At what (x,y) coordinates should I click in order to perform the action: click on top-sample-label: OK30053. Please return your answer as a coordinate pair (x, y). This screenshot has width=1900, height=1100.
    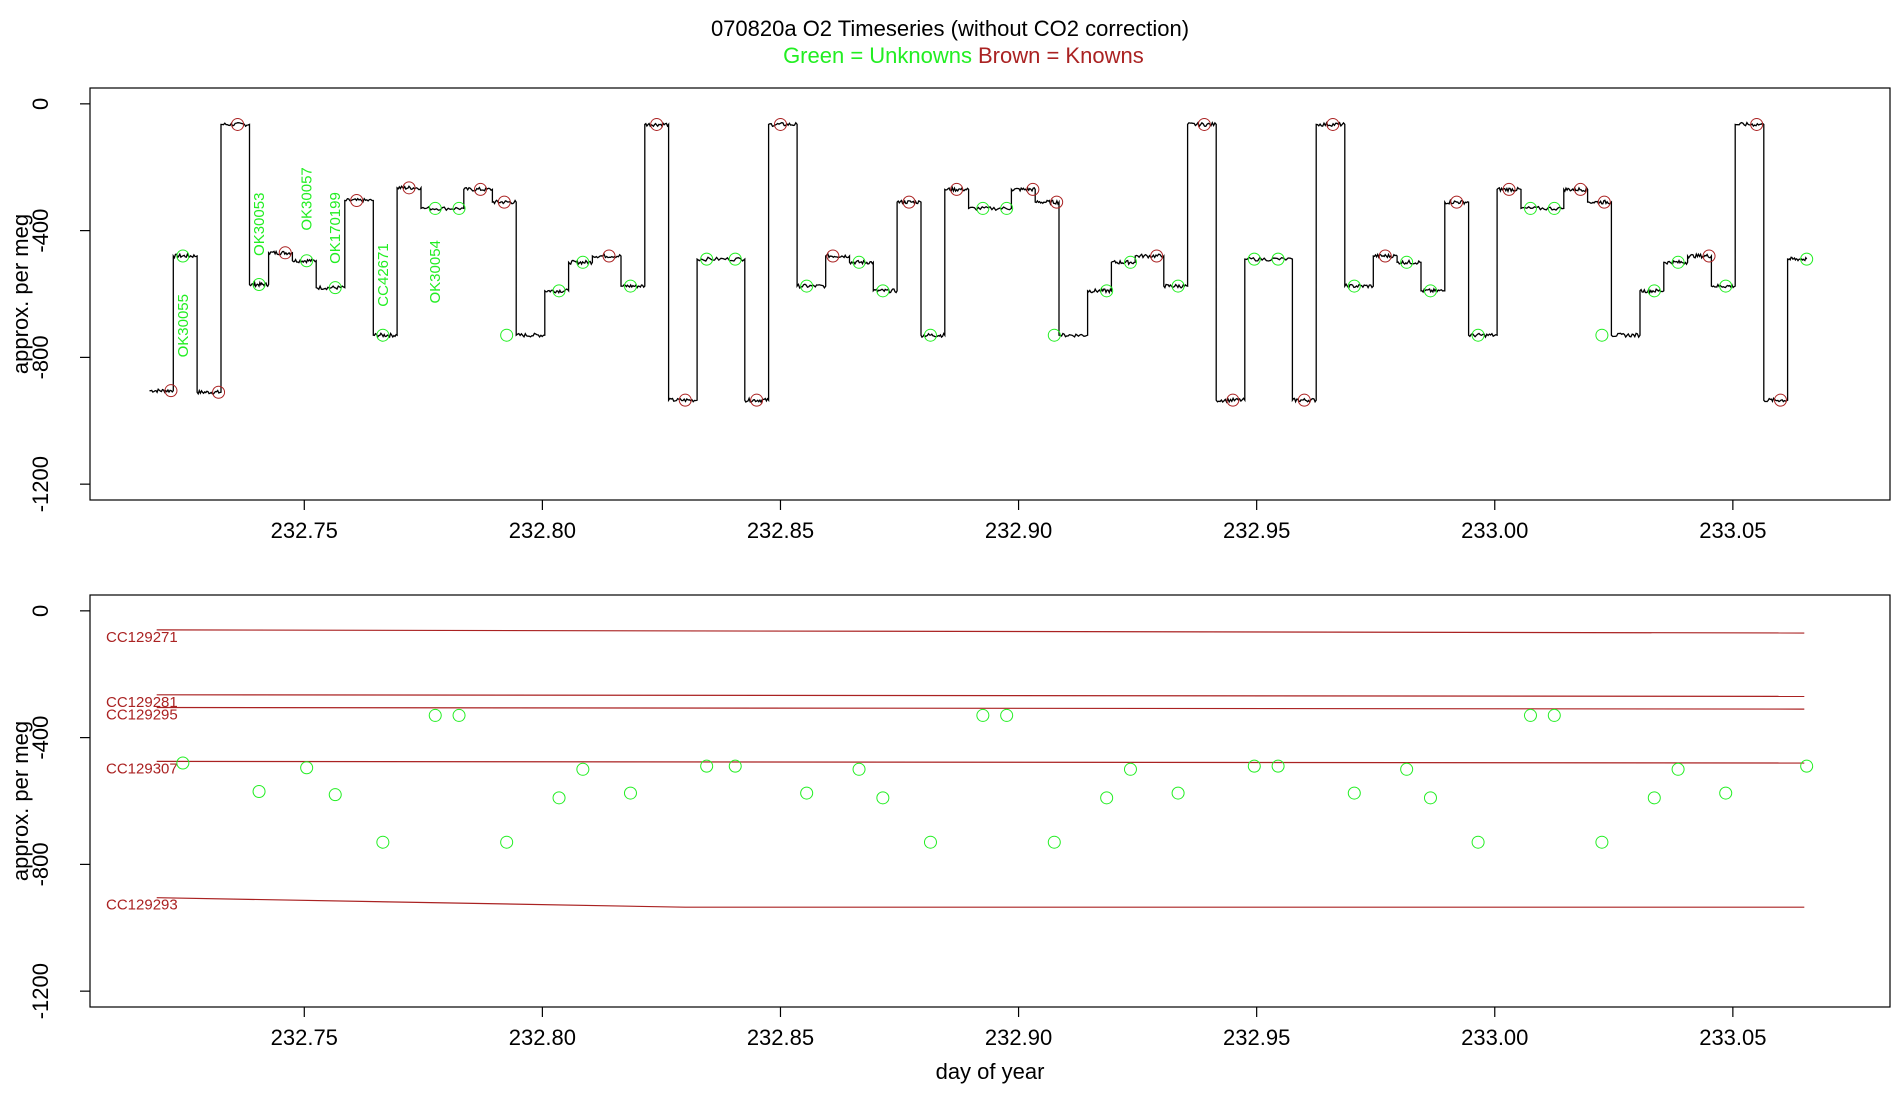
    Looking at the image, I should click on (259, 224).